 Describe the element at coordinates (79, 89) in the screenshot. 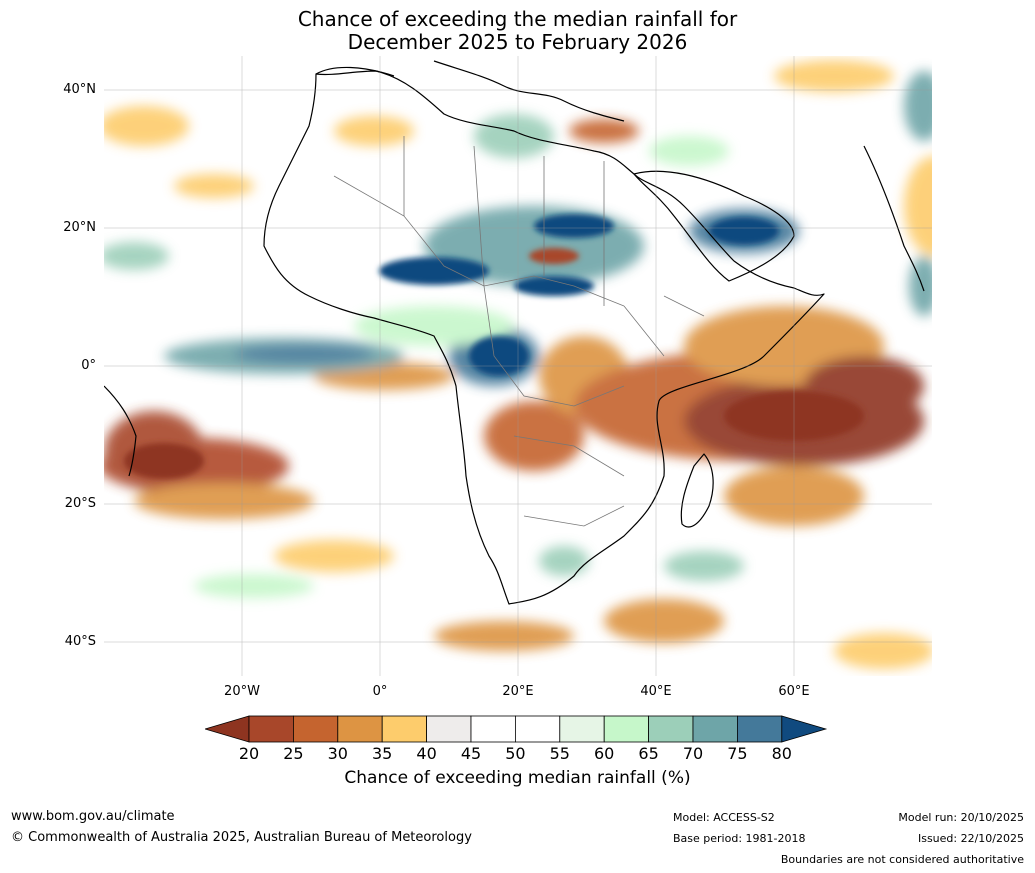

I see `lat-label-40n: 40°N` at that location.